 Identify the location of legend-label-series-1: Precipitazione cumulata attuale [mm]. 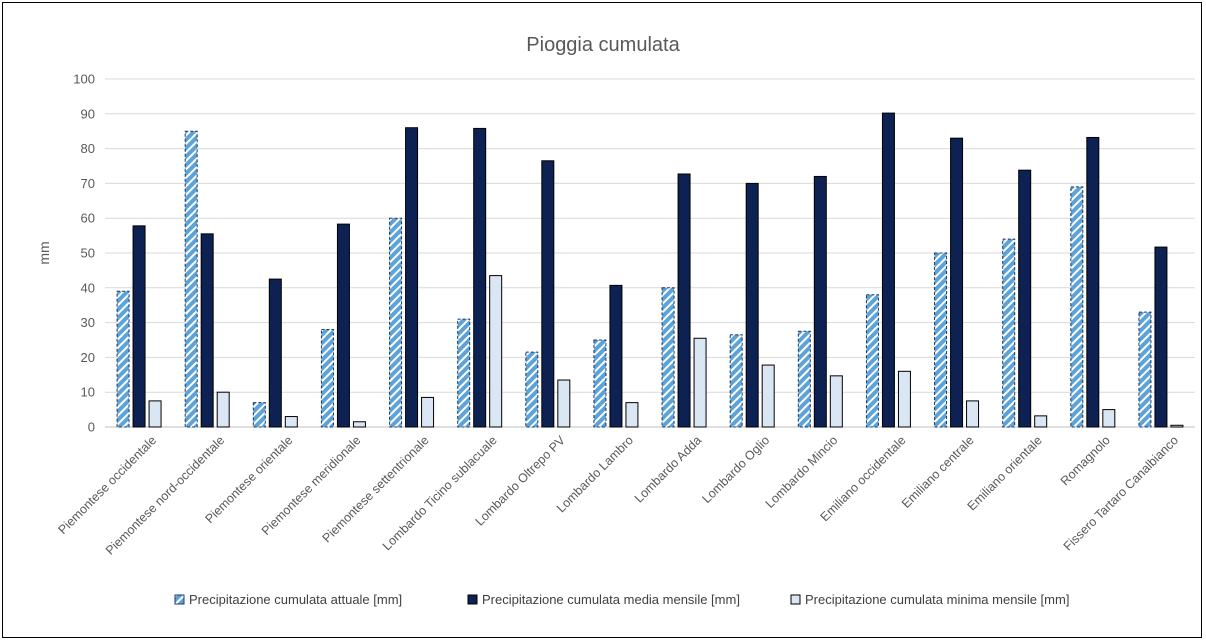
(295, 599).